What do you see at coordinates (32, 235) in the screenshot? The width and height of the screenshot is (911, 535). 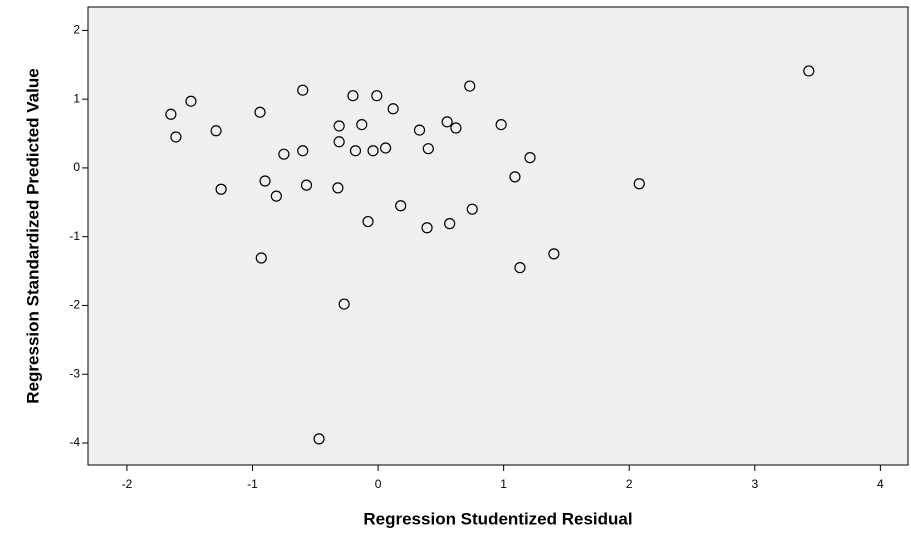 I see `y-axis-title: Regression Standardized Predicted Value` at bounding box center [32, 235].